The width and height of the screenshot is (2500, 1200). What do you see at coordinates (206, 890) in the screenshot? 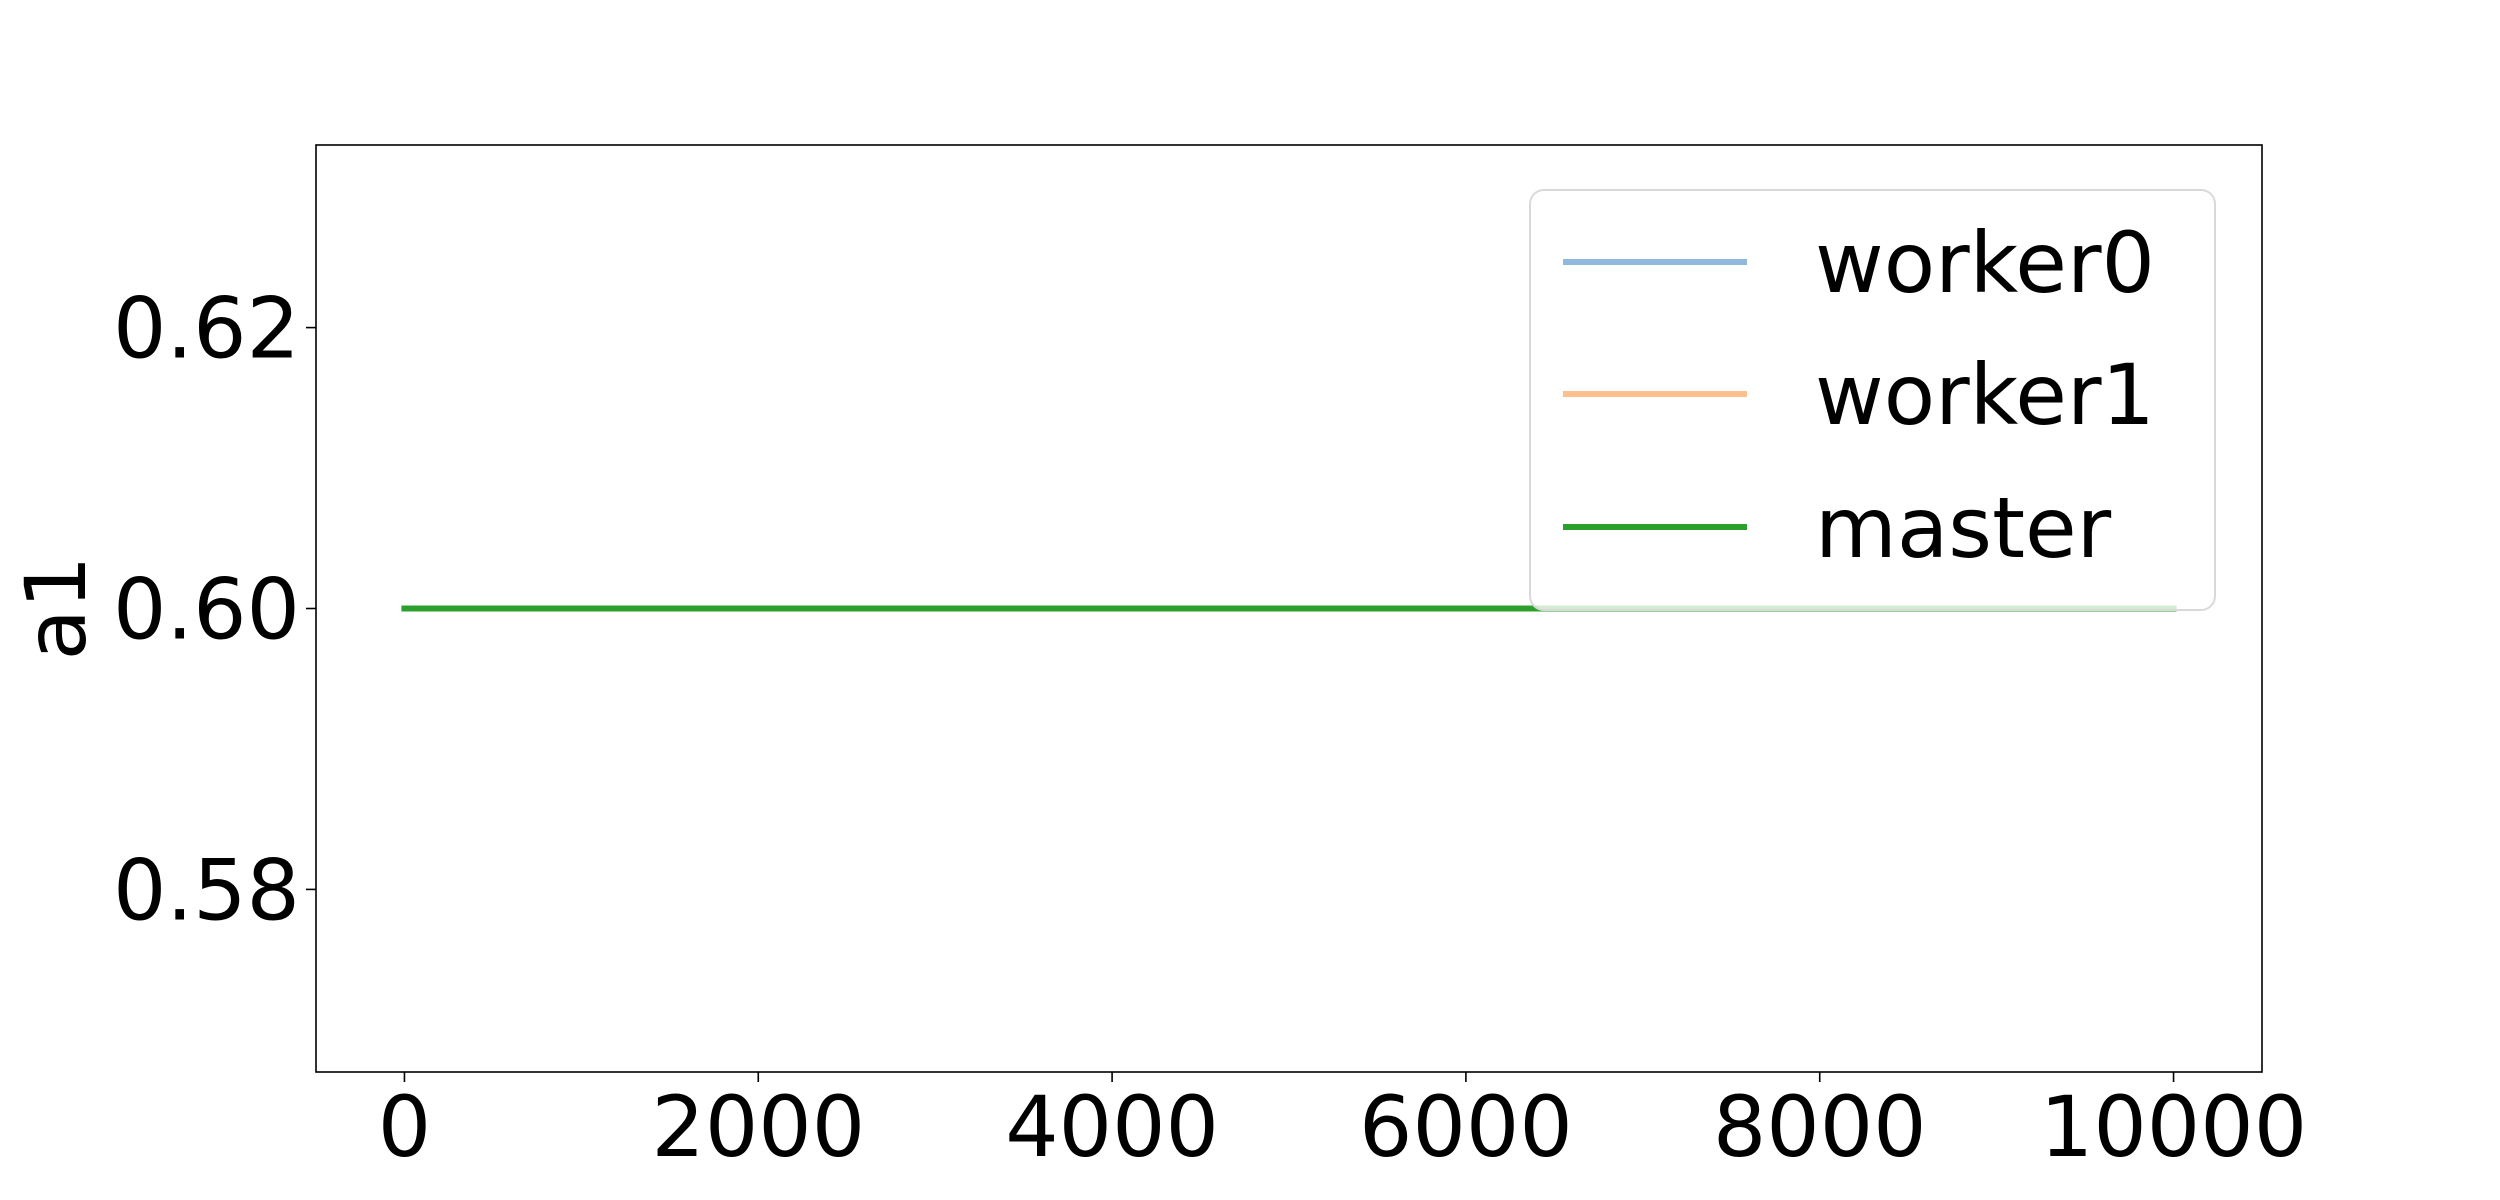
I see `y-tick-label: 0.58` at bounding box center [206, 890].